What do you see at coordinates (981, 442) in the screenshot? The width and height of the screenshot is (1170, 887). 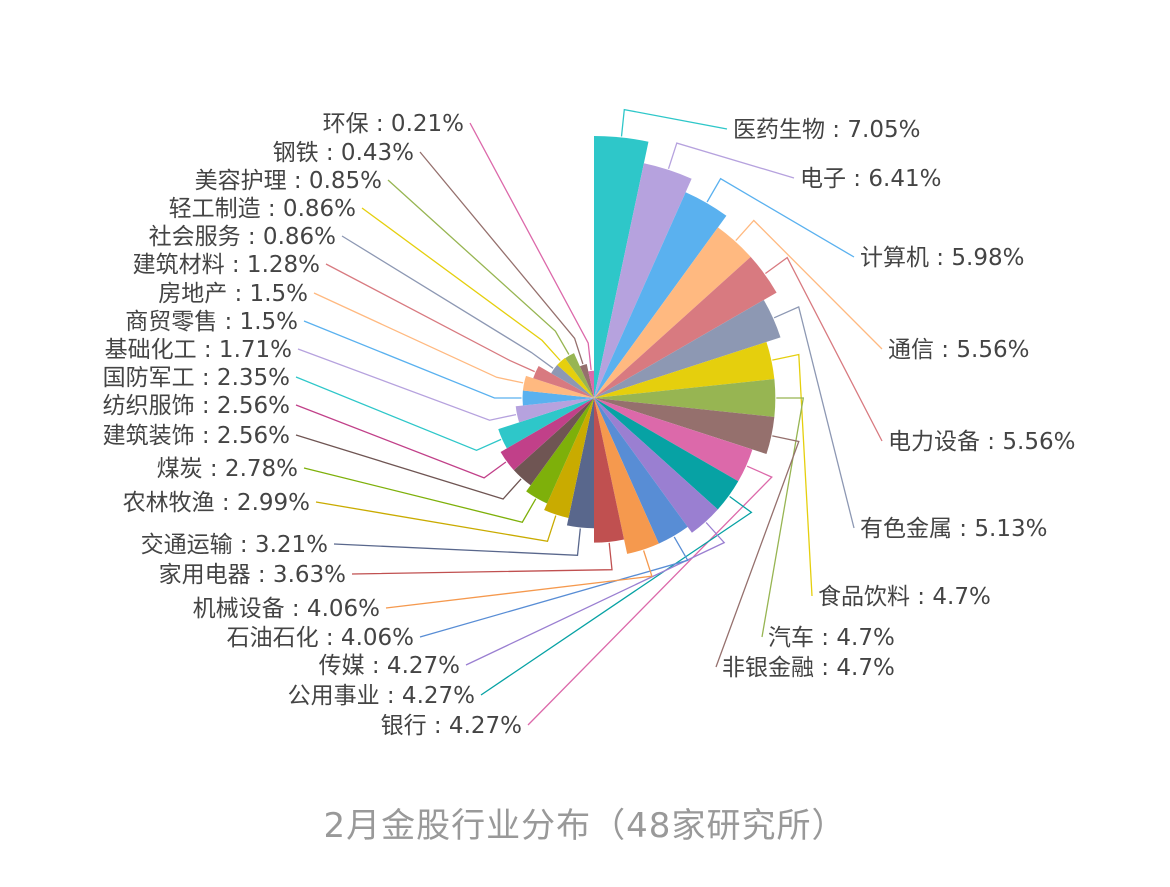 I see `slice-label: 电力设备 : 5.56%` at bounding box center [981, 442].